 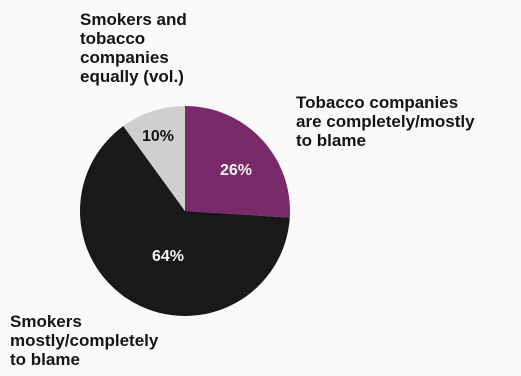 I want to click on pct-label-tobacco-companies: 26%, so click(x=236, y=170).